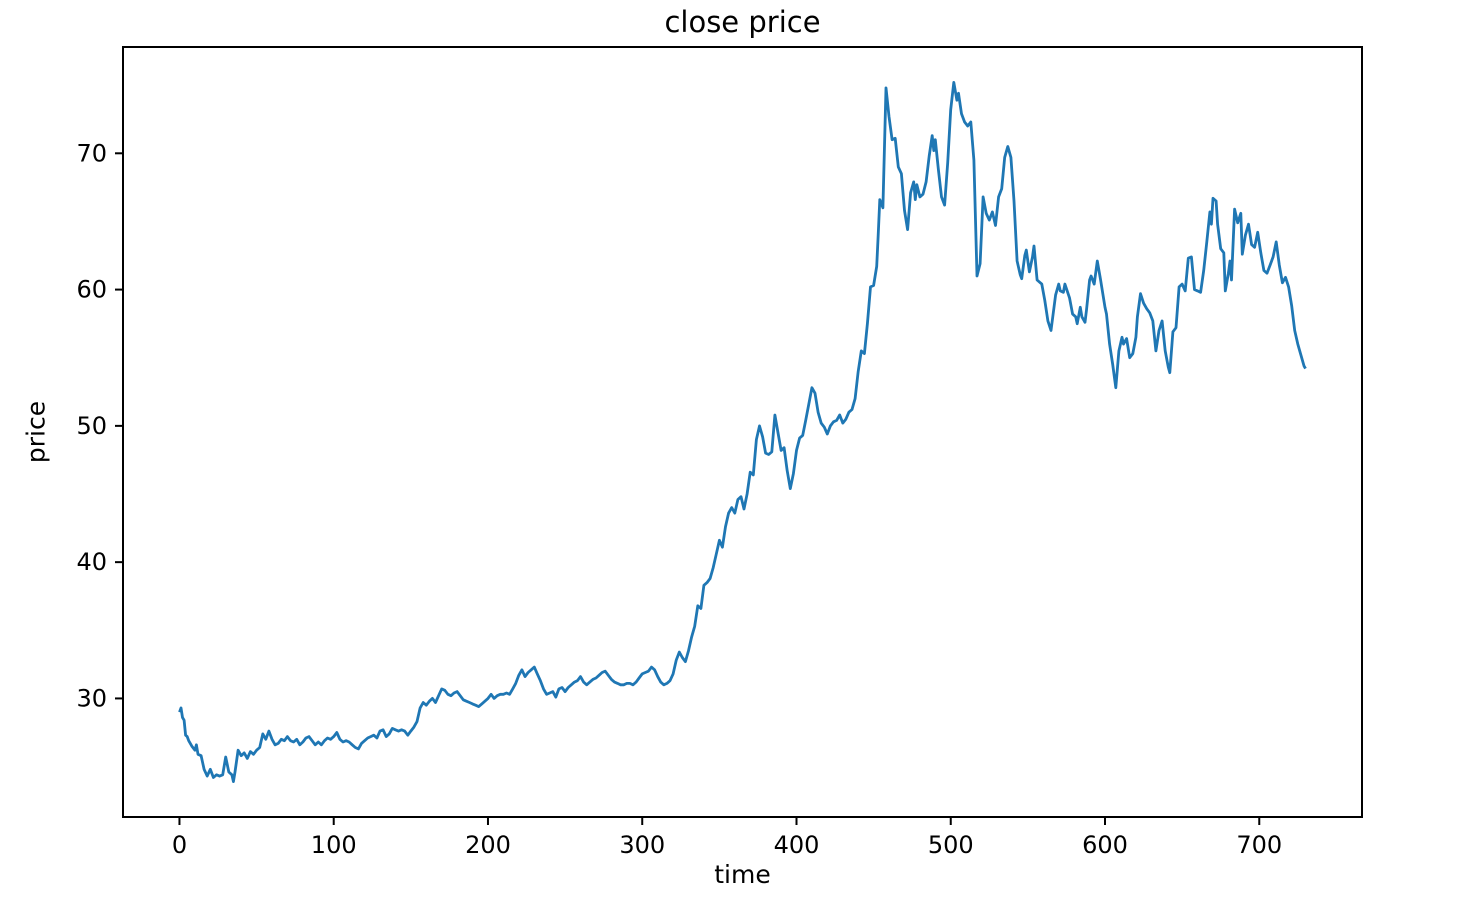  What do you see at coordinates (91, 426) in the screenshot?
I see `y-tick-label: 50` at bounding box center [91, 426].